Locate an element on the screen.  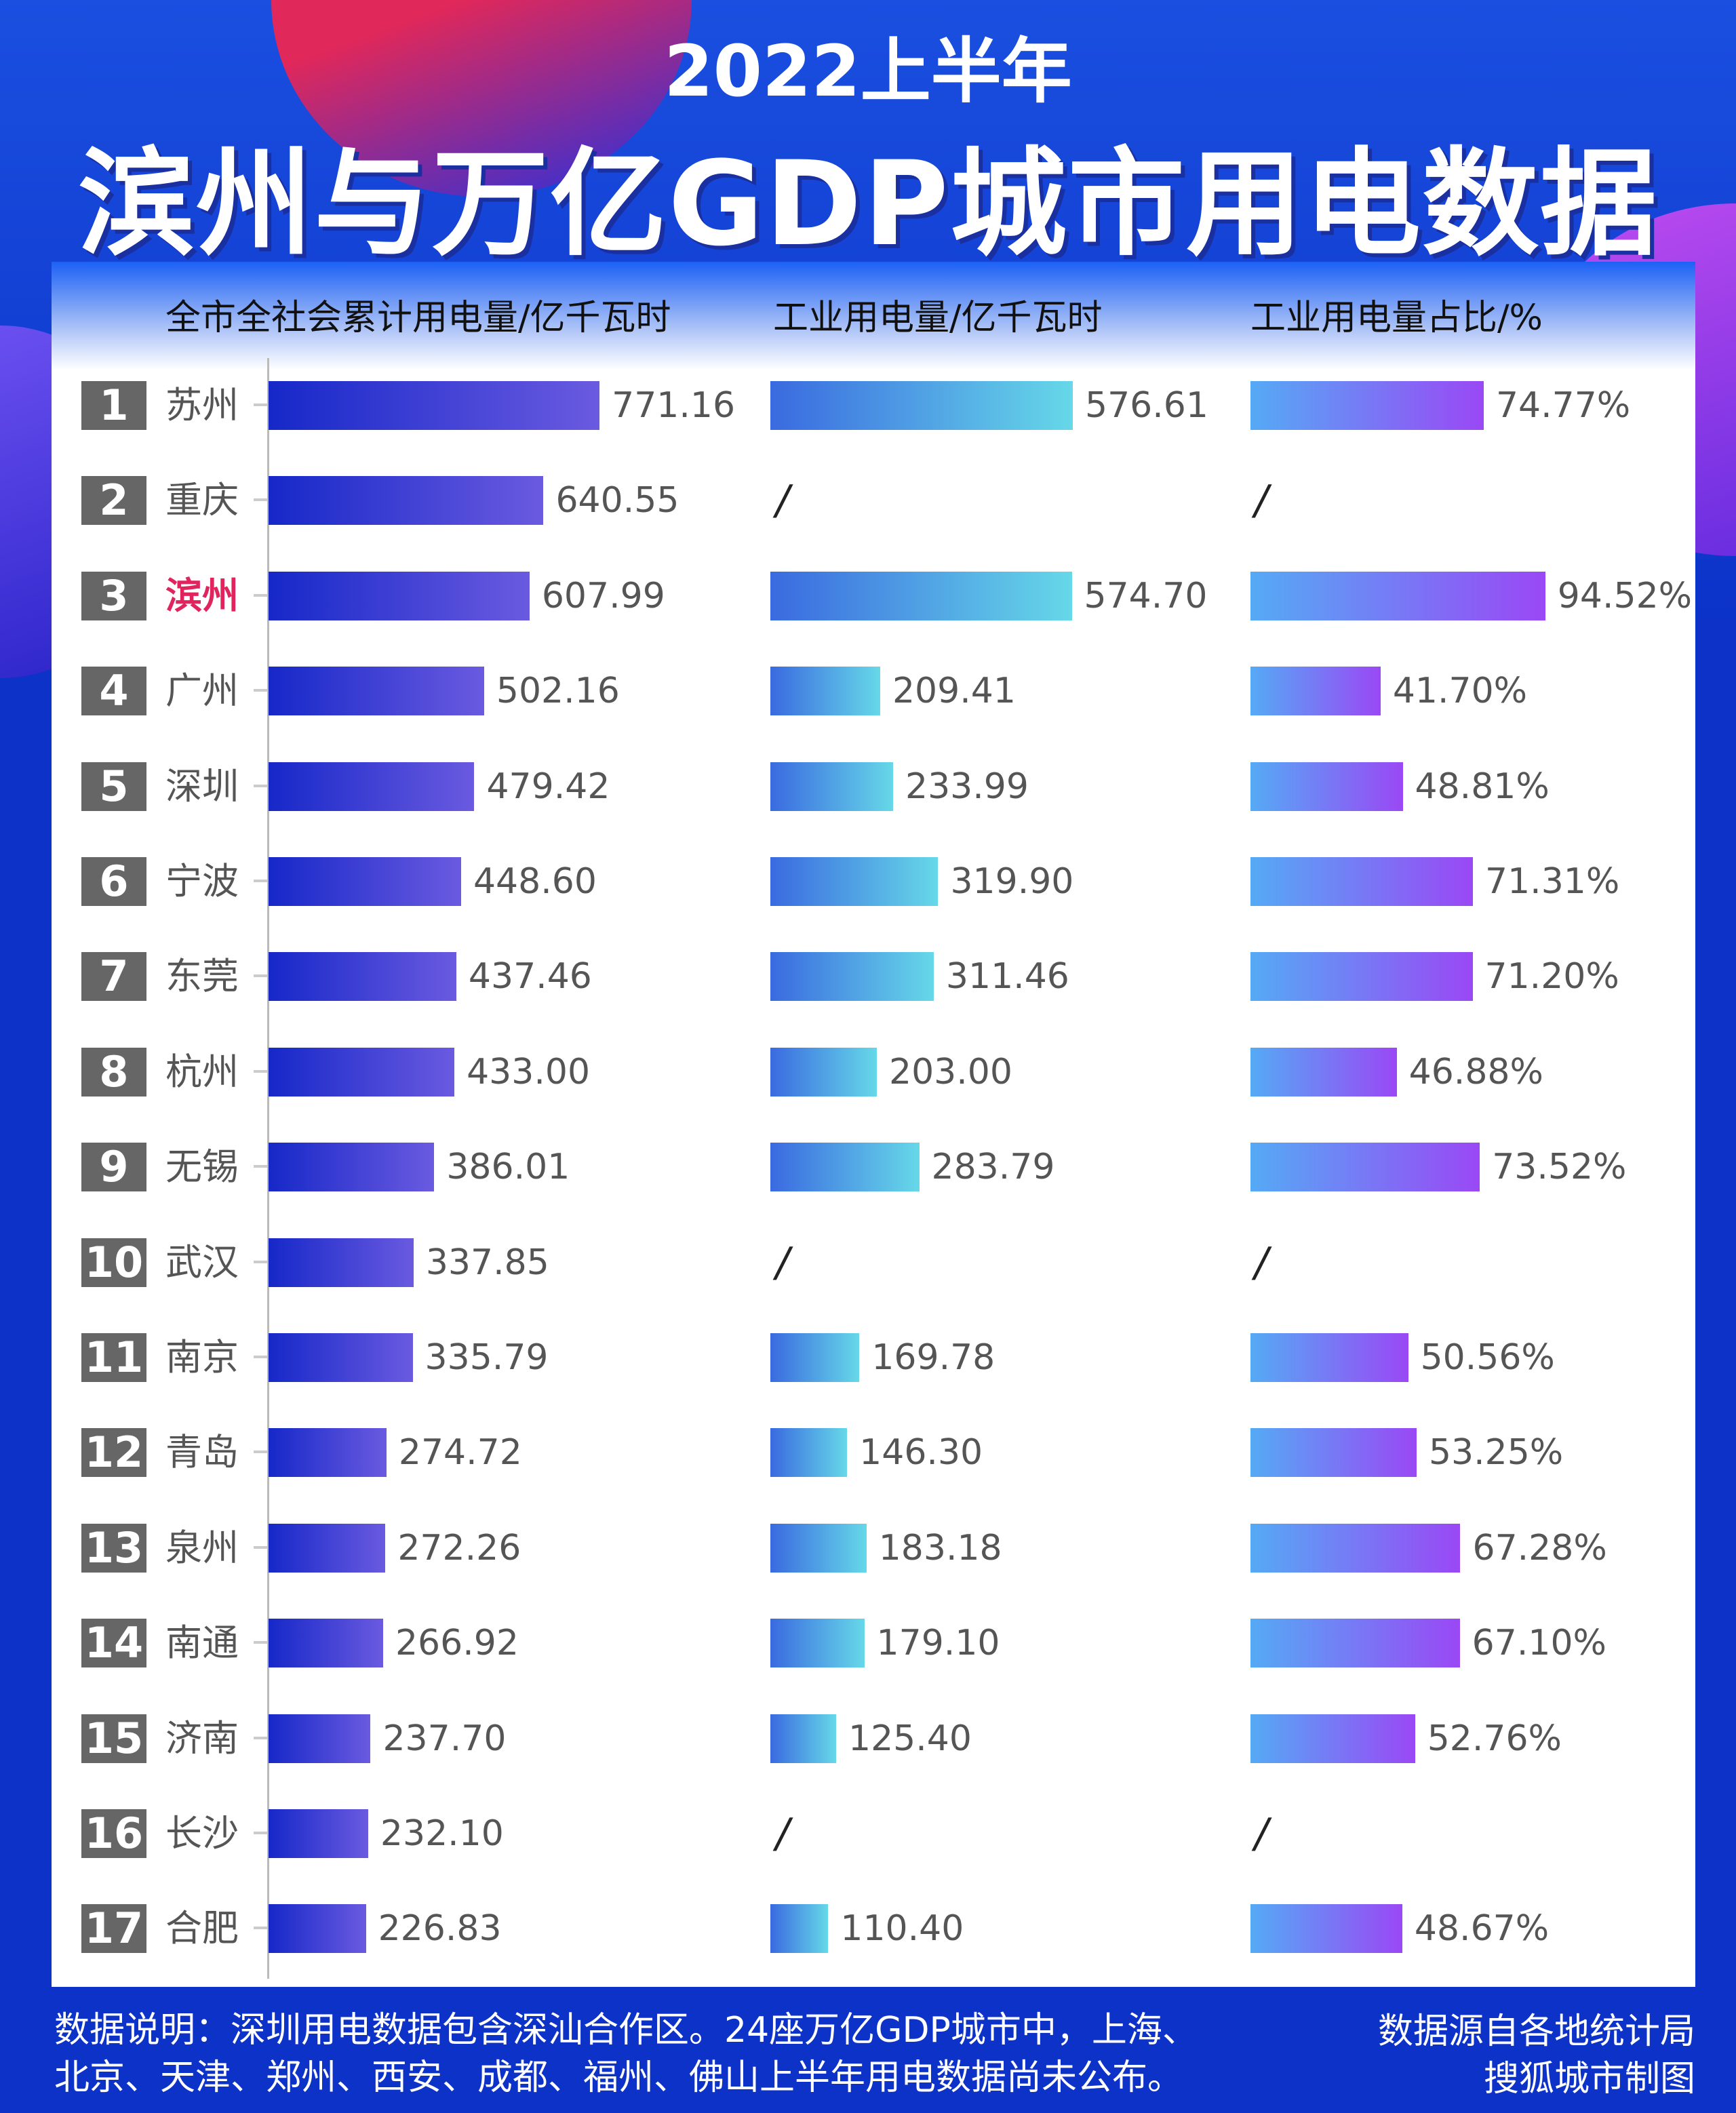
table-row: 3 滨州 607.99 574.70 94.52% is located at coordinates (873, 596).